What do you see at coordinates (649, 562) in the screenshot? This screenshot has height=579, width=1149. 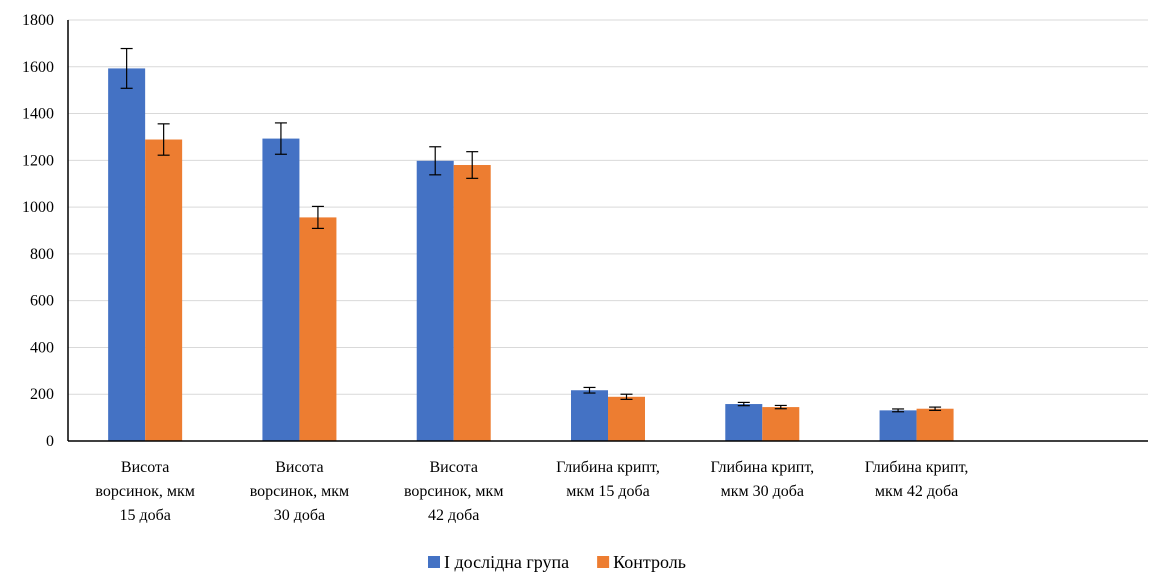 I see `legend-label: Контроль` at bounding box center [649, 562].